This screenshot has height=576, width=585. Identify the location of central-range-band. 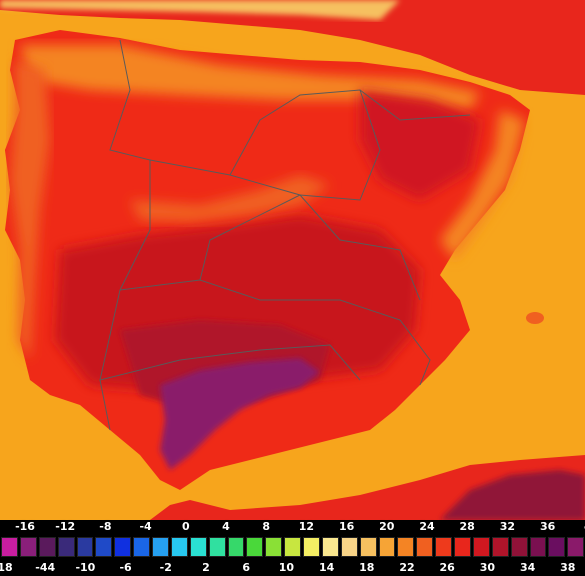
(230, 198).